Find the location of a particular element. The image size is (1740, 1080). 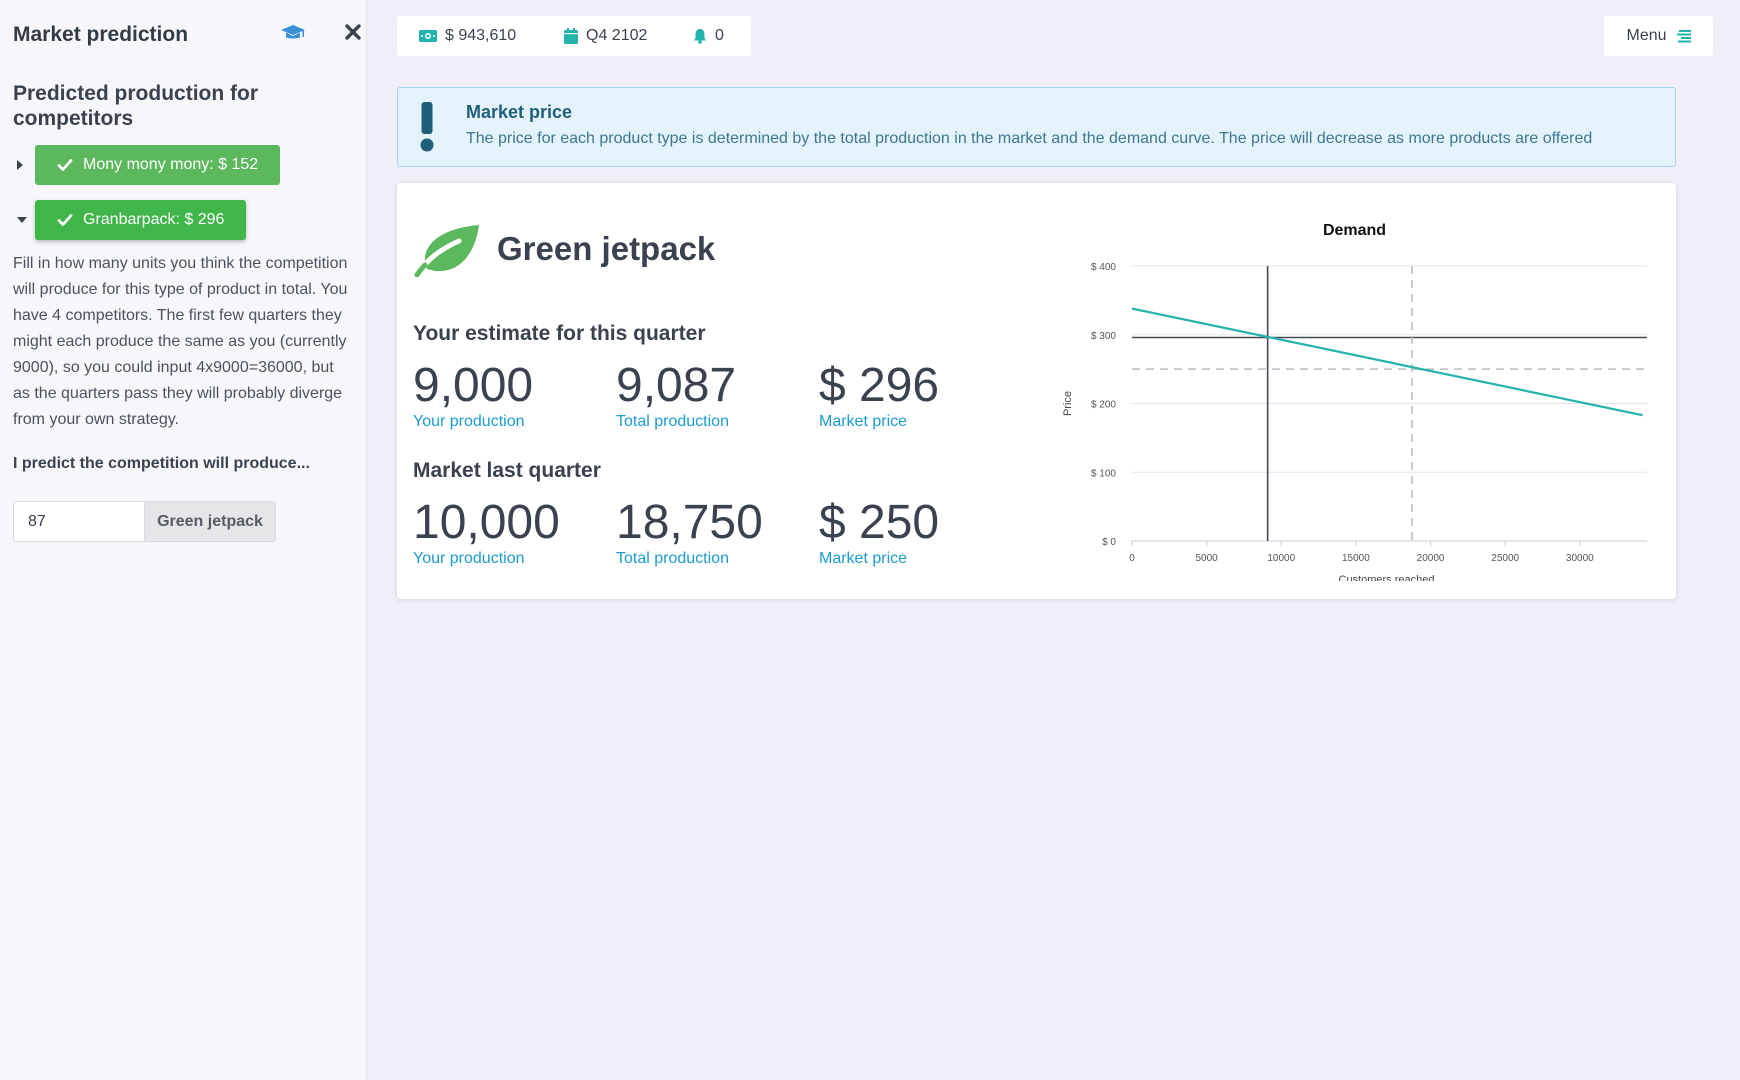

menu-button: Menu is located at coordinates (1658, 36).